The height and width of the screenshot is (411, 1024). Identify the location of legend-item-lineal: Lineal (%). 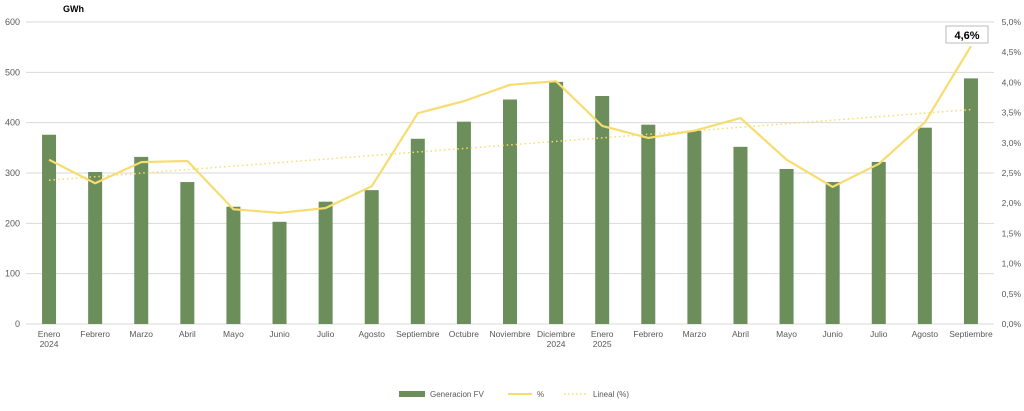
(596, 394).